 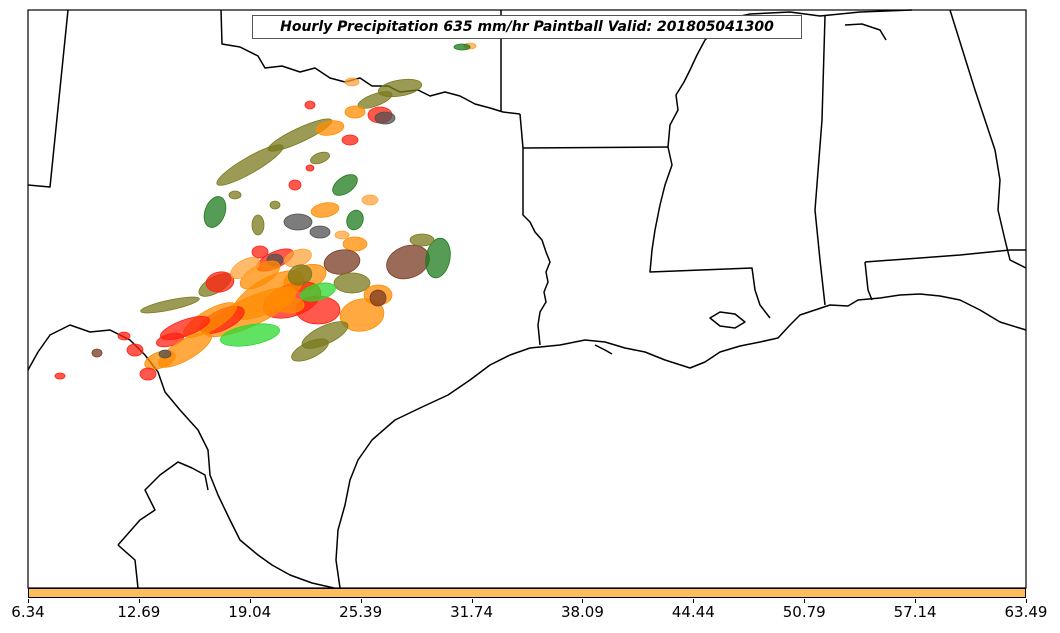 What do you see at coordinates (527, 593) in the screenshot?
I see `colorbar` at bounding box center [527, 593].